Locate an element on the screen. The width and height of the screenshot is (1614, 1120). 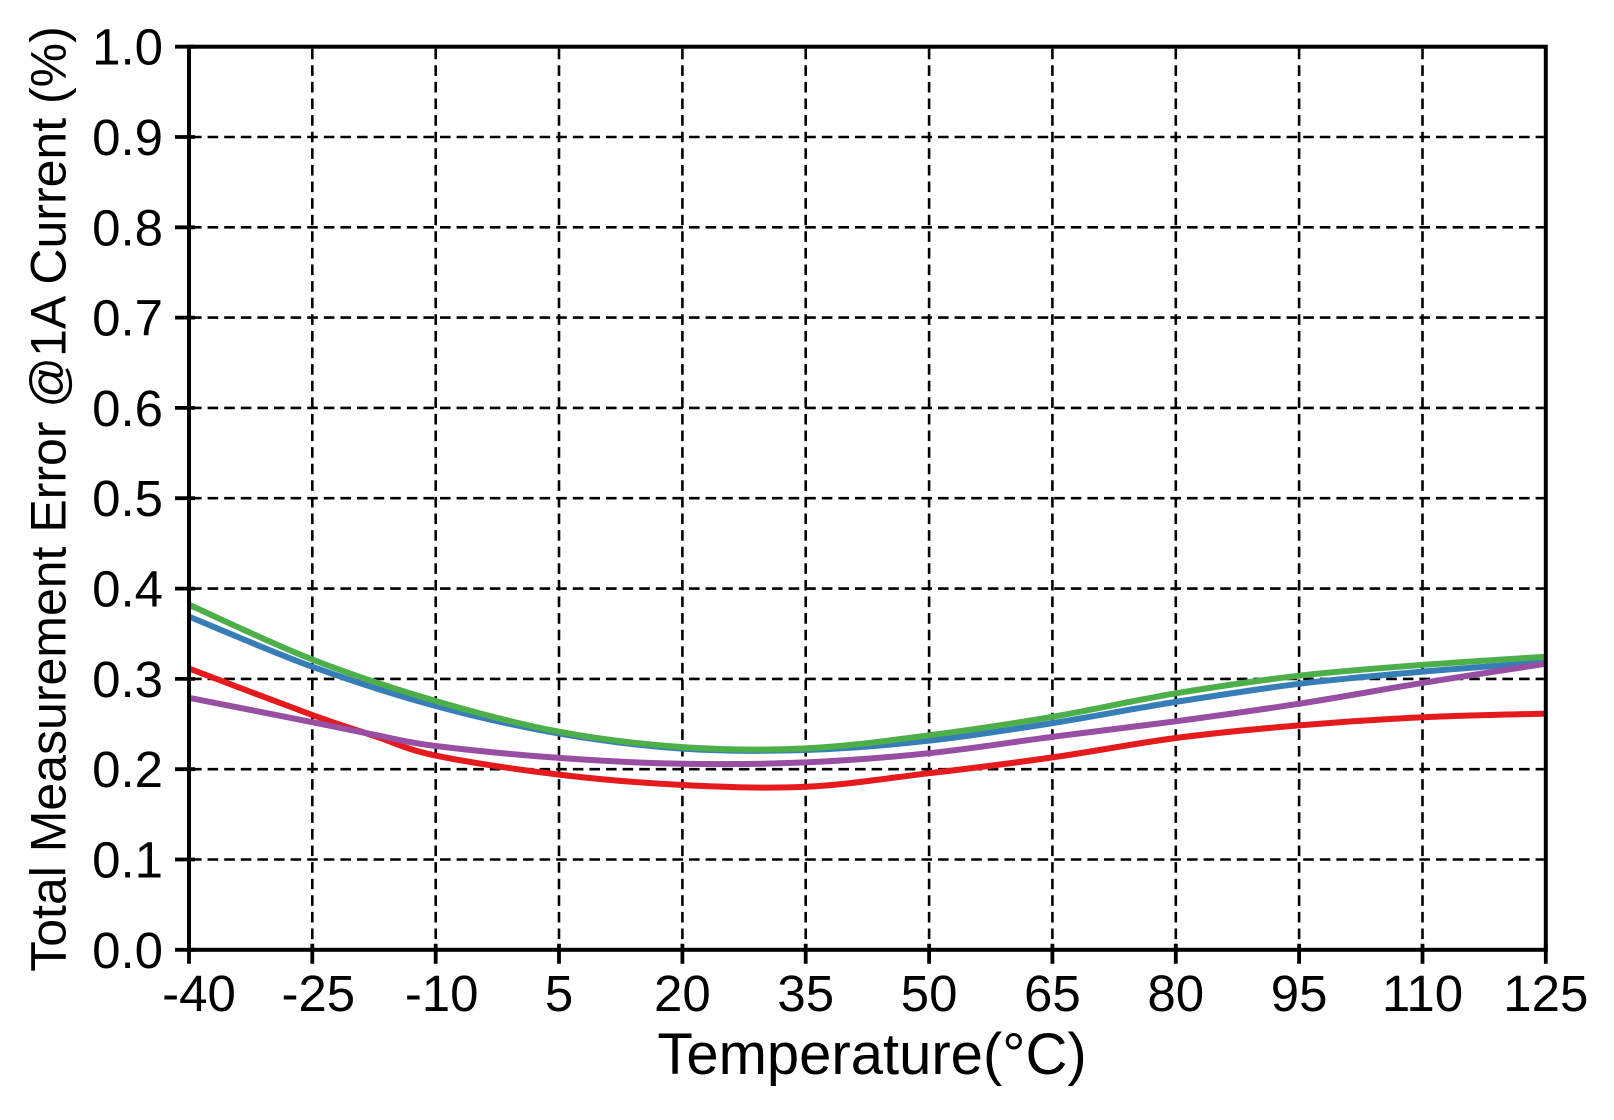
svg-text: 0.7 is located at coordinates (127, 318).